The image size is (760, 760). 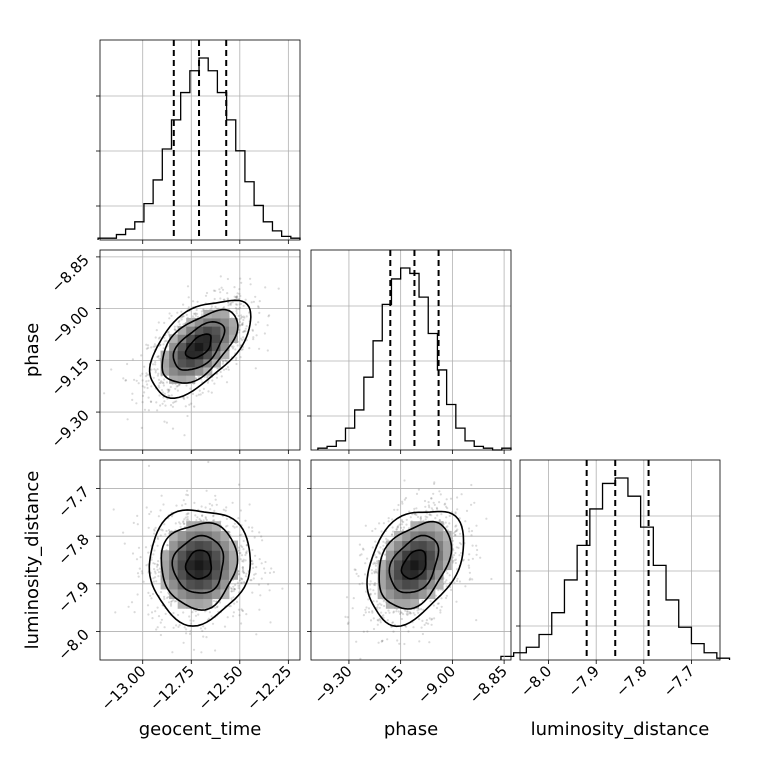 I want to click on panel-phase-histogram, so click(x=409, y=351).